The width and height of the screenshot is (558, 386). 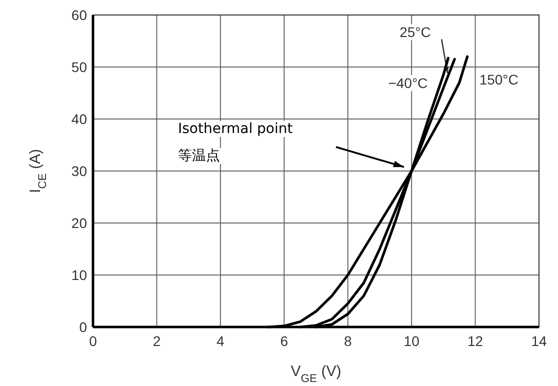 I want to click on annotation: Isothermal point 等温点, so click(x=235, y=142).